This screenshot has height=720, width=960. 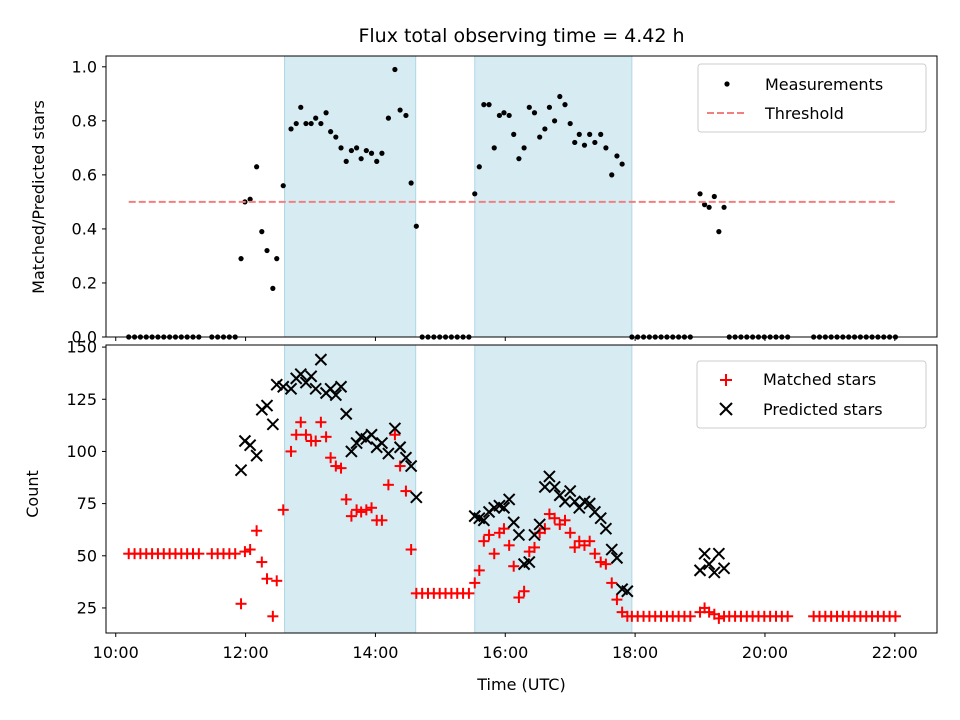 What do you see at coordinates (521, 36) in the screenshot?
I see `top-chart-title: Flux total observing time = 4.42 h` at bounding box center [521, 36].